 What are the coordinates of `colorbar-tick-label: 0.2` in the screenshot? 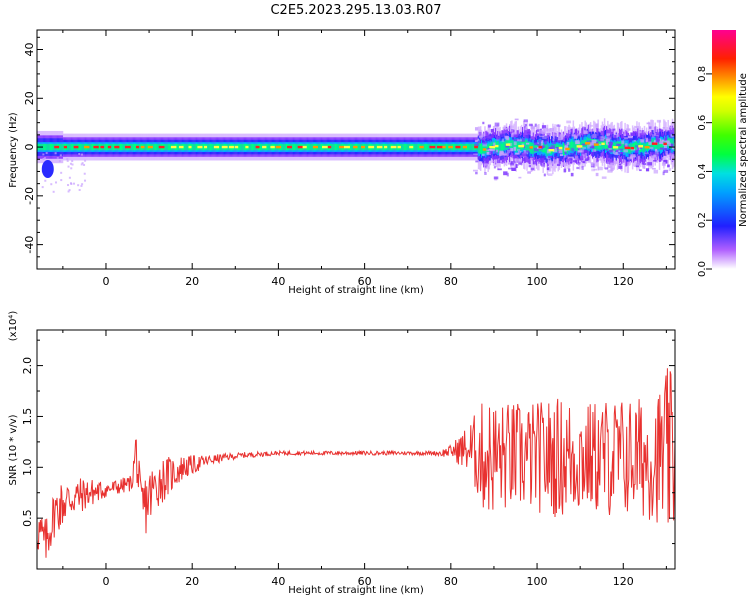 It's located at (702, 220).